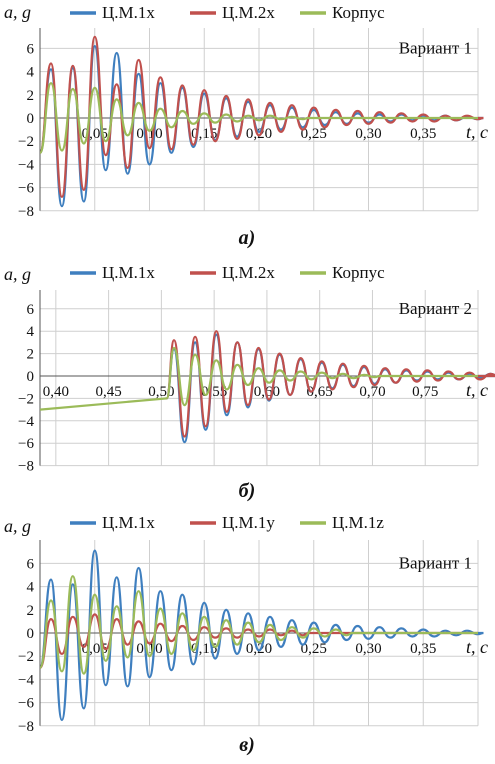 The image size is (495, 764). I want to click on x-tick-label: 0,70, so click(372, 392).